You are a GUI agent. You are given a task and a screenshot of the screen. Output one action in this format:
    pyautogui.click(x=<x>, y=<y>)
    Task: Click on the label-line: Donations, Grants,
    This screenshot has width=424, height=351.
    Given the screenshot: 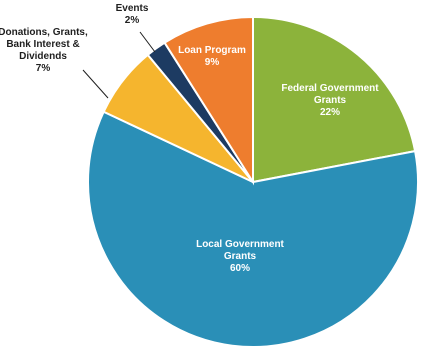 What is the action you would take?
    pyautogui.click(x=44, y=32)
    